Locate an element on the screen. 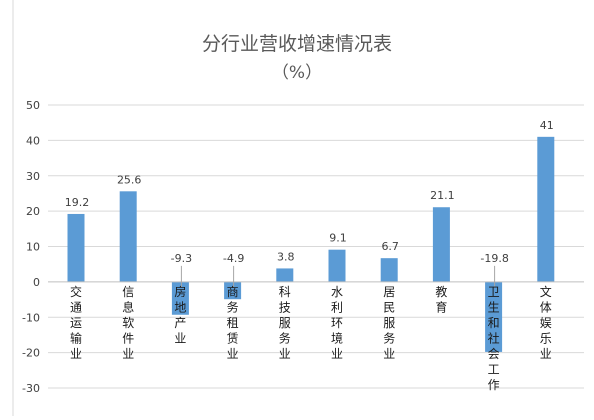 Image resolution: width=594 pixels, height=420 pixels. y-tick-label: 0 is located at coordinates (36, 282).